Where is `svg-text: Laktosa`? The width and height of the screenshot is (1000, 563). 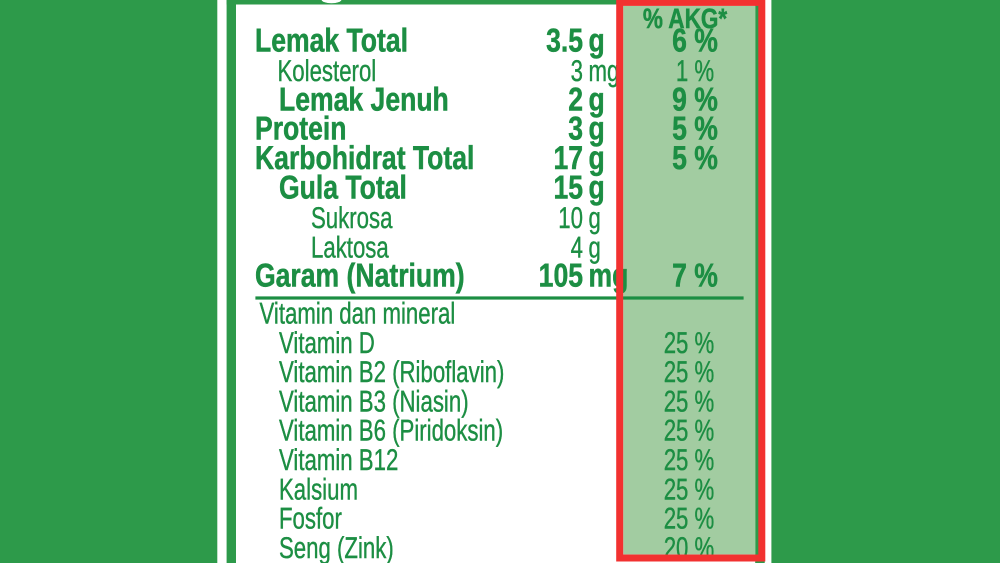
svg-text: Laktosa is located at coordinates (350, 247).